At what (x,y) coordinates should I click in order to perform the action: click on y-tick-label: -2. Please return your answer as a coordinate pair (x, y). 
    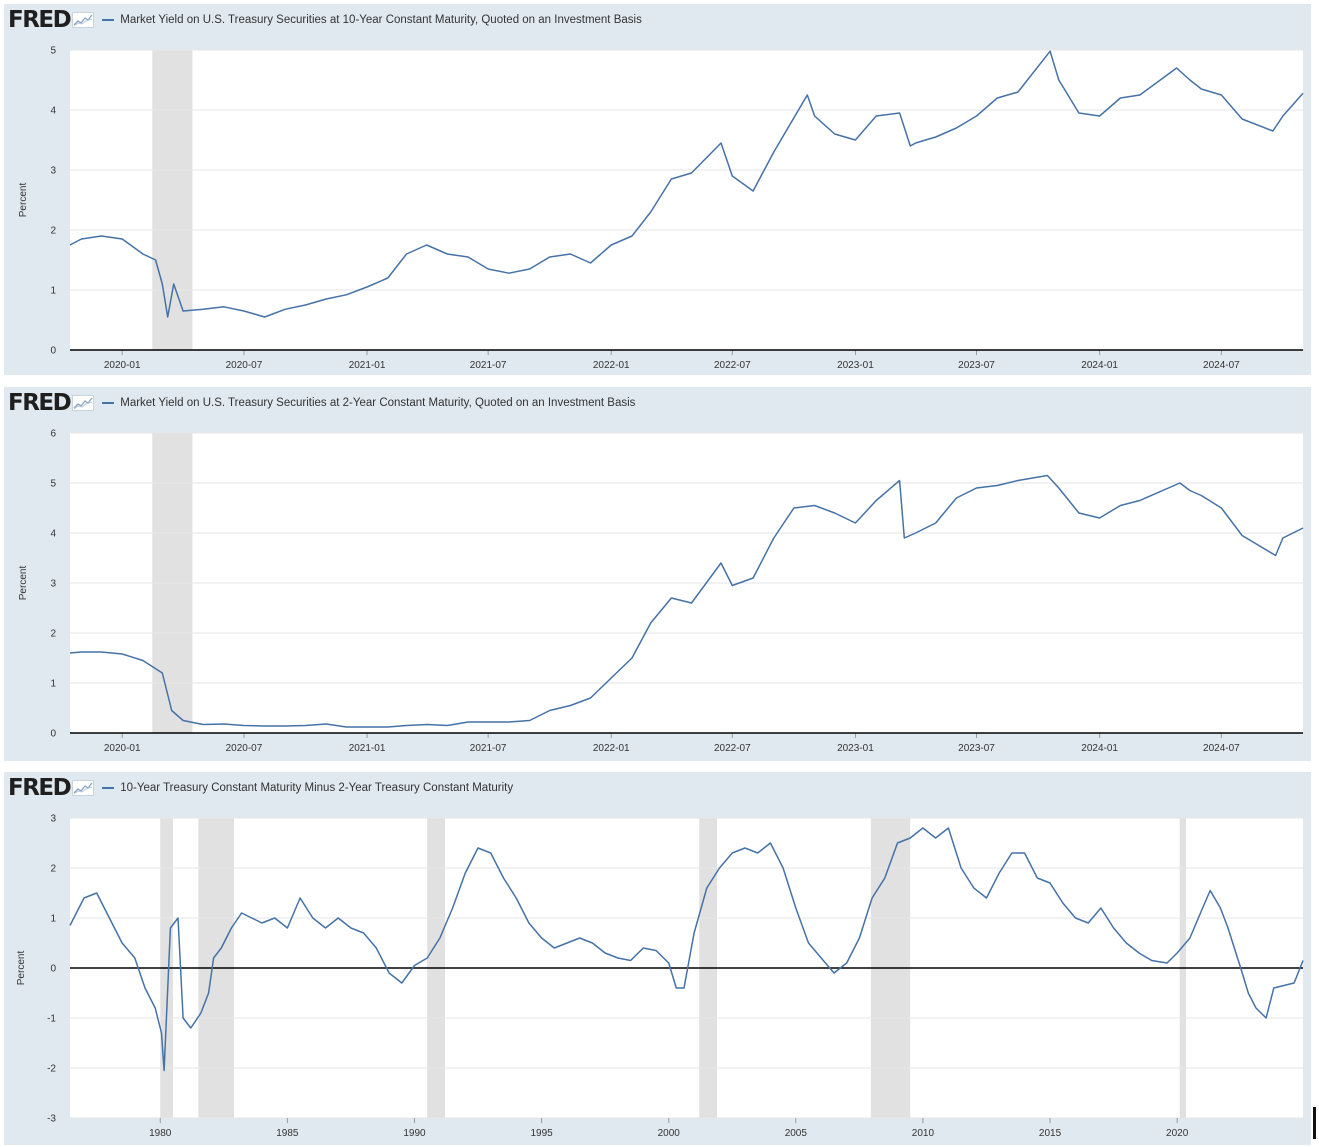
    Looking at the image, I should click on (51, 1069).